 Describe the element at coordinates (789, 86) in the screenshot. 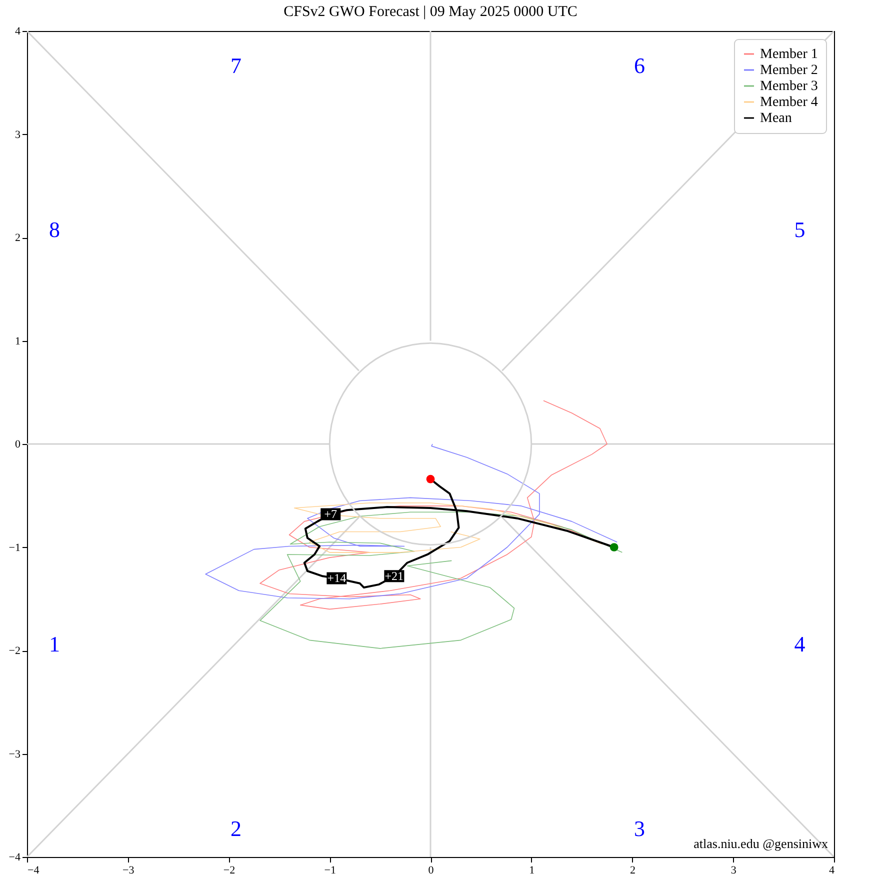

I see `legend-label: Member 3` at that location.